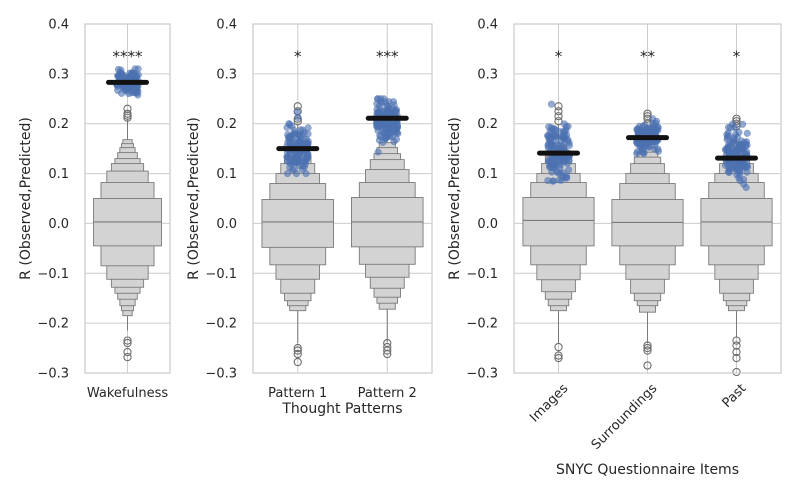  I want to click on category-group-wakefulness: ****, so click(127, 204).